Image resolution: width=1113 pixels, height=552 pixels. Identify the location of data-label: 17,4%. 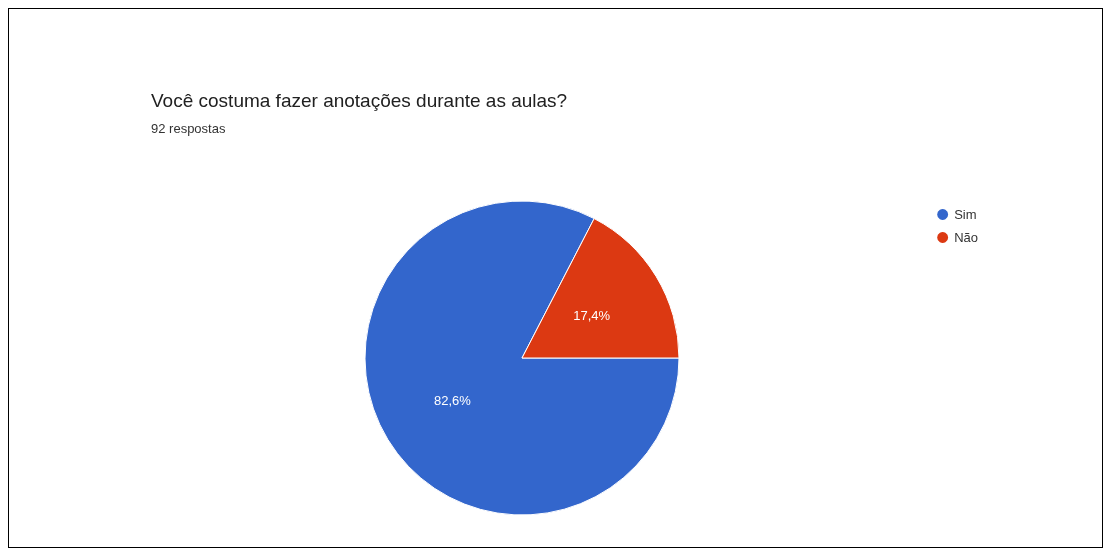
(592, 316).